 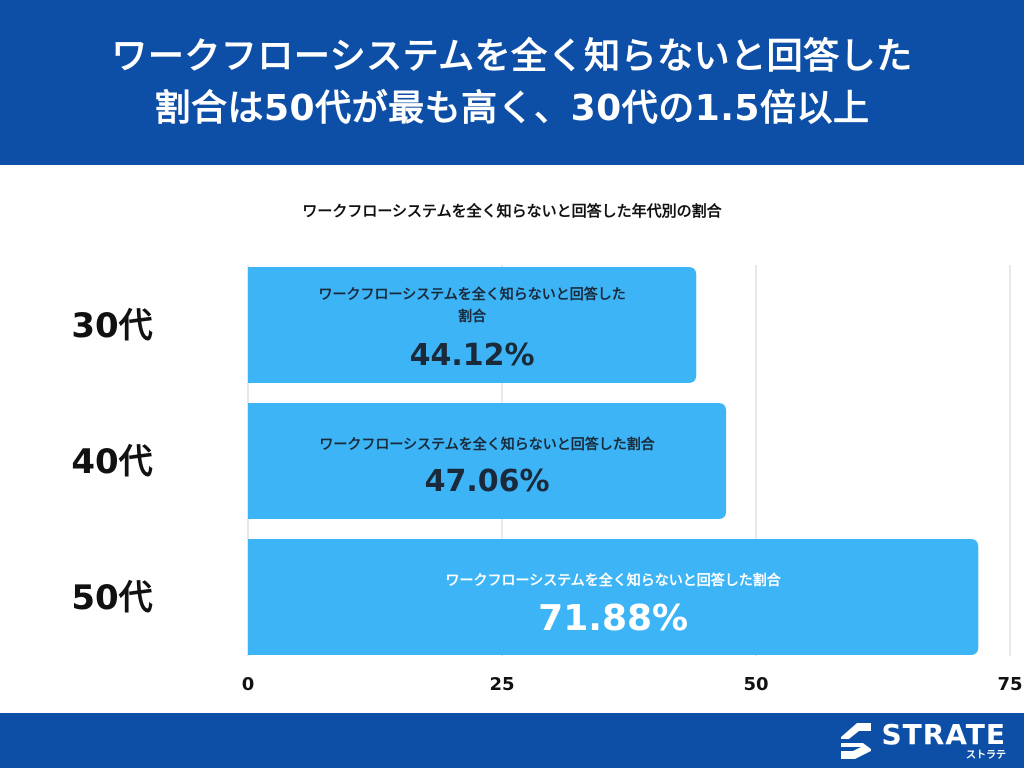 I want to click on x-tick-label-0: 0, so click(x=248, y=684).